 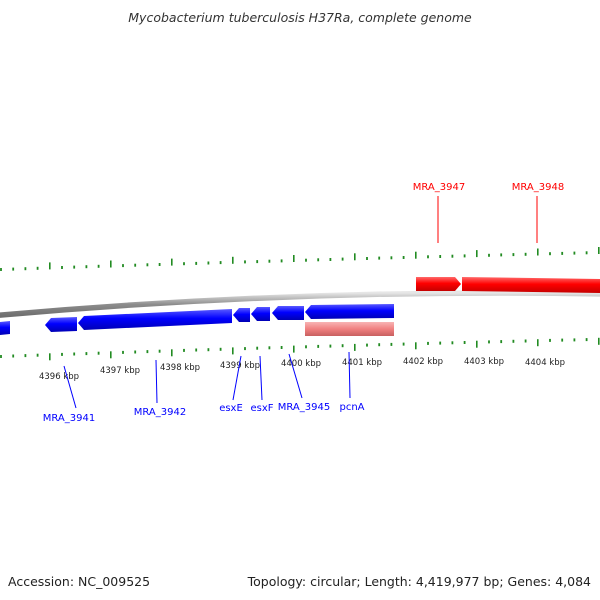 I want to click on genome-backbone, so click(x=300, y=304).